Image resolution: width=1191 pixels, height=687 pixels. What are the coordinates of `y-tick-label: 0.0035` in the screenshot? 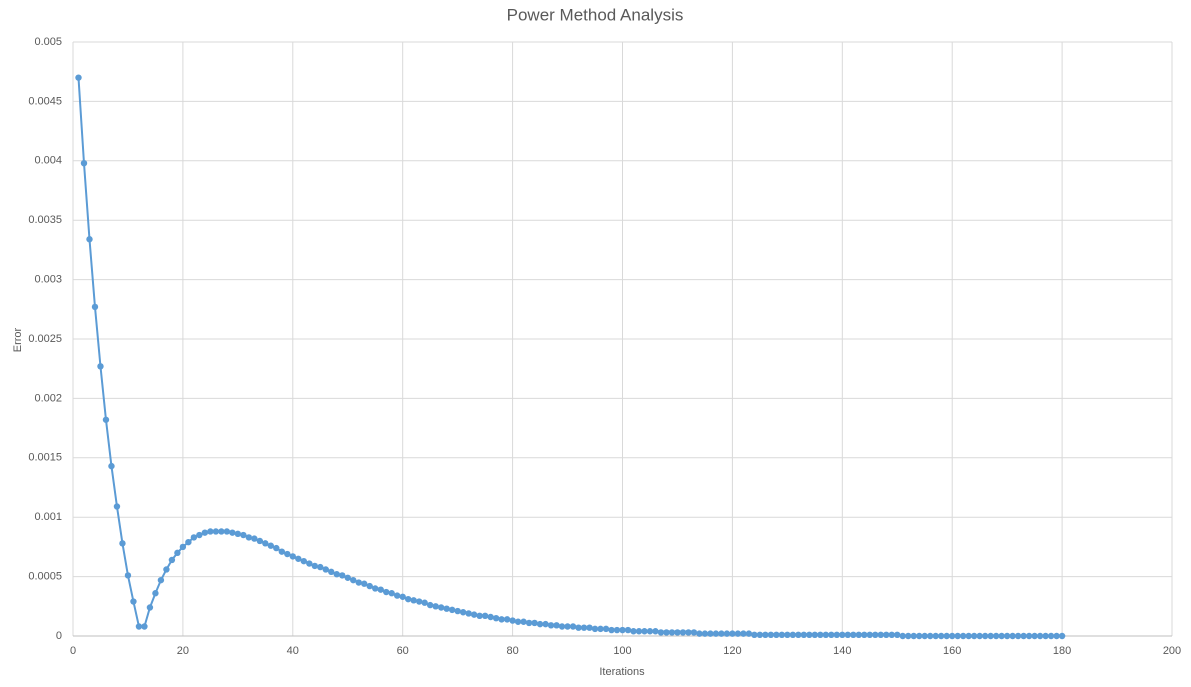 It's located at (45, 220).